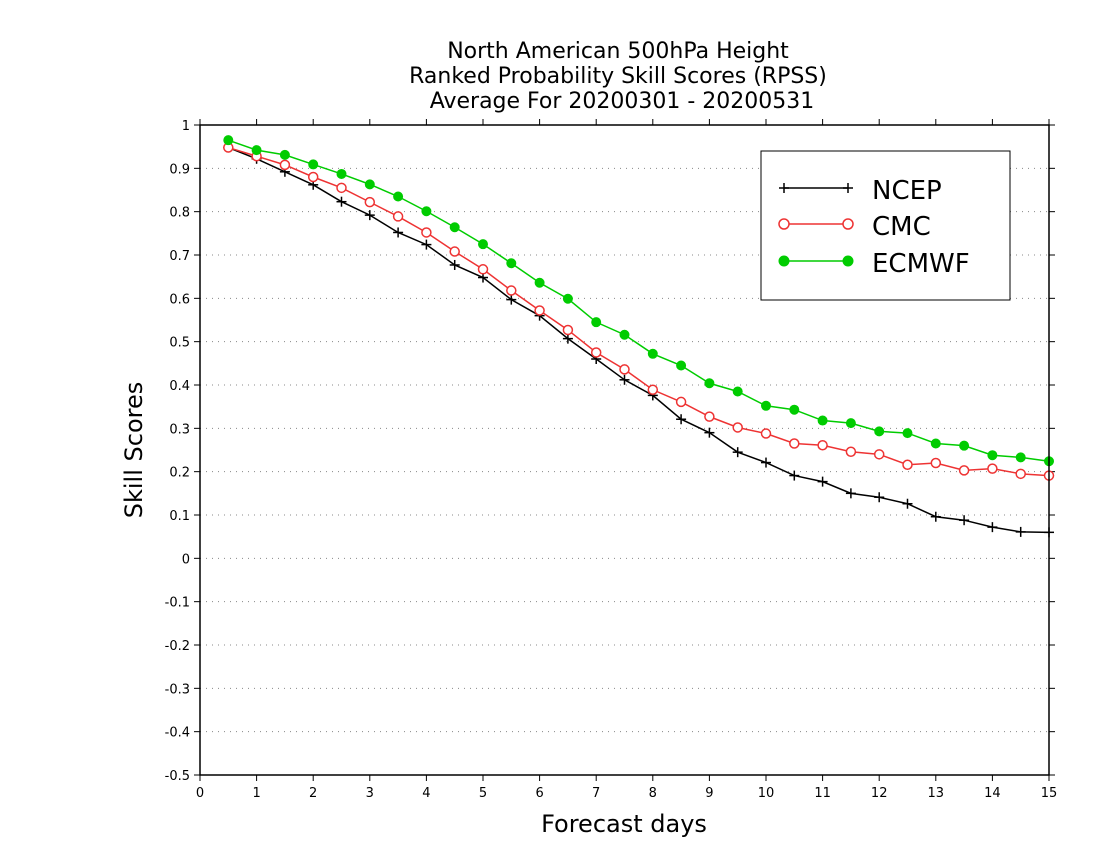  I want to click on x-tick-label: 15, so click(1049, 793).